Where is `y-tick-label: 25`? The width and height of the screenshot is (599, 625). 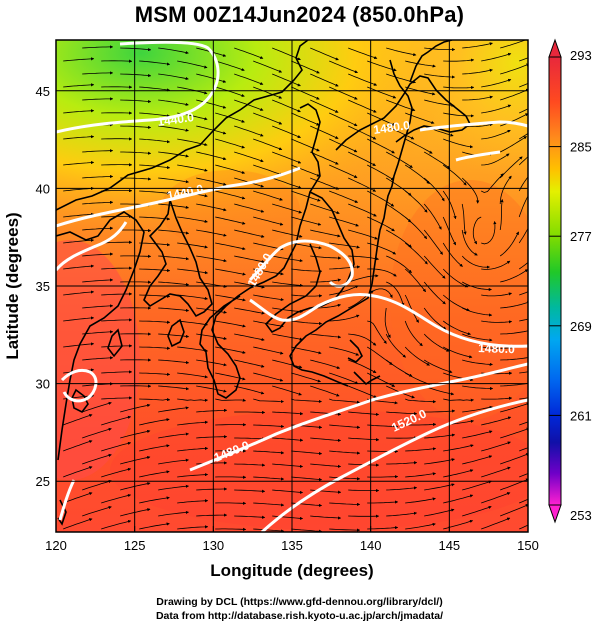
y-tick-label: 25 is located at coordinates (43, 481).